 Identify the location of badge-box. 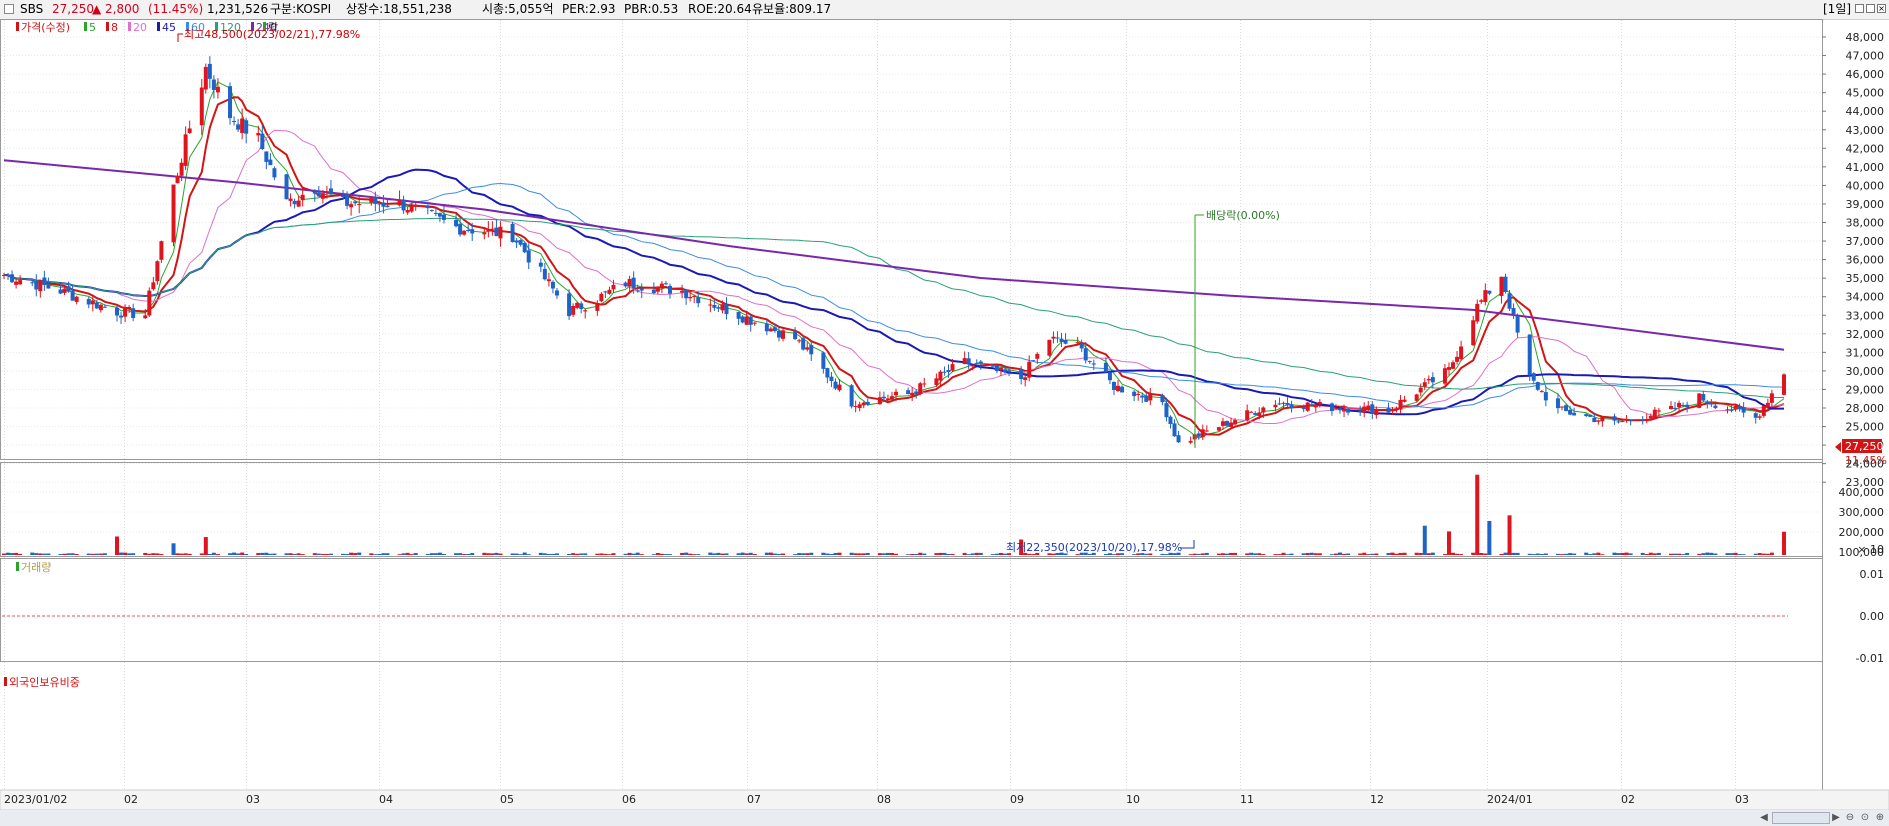
(1862, 446).